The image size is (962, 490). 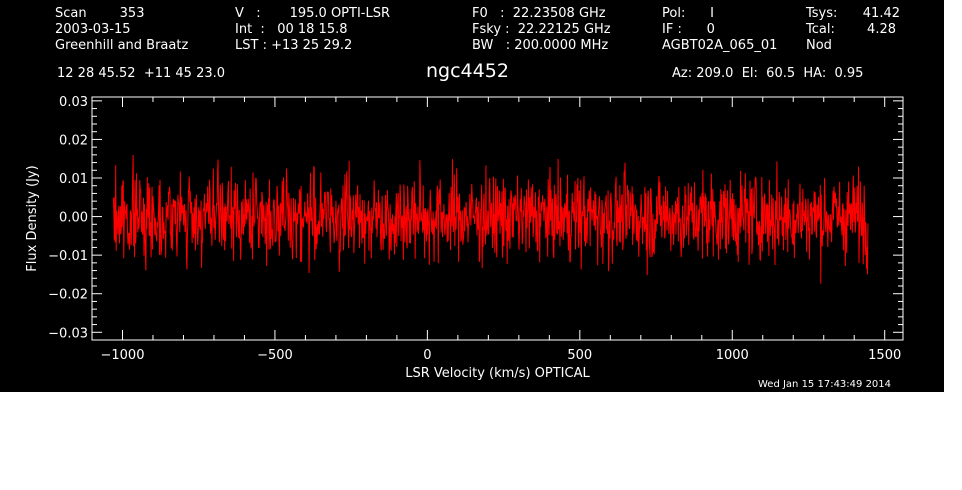 What do you see at coordinates (768, 73) in the screenshot?
I see `header-pointing: Az: 209.0 El: 60.5 HA: 0.95` at bounding box center [768, 73].